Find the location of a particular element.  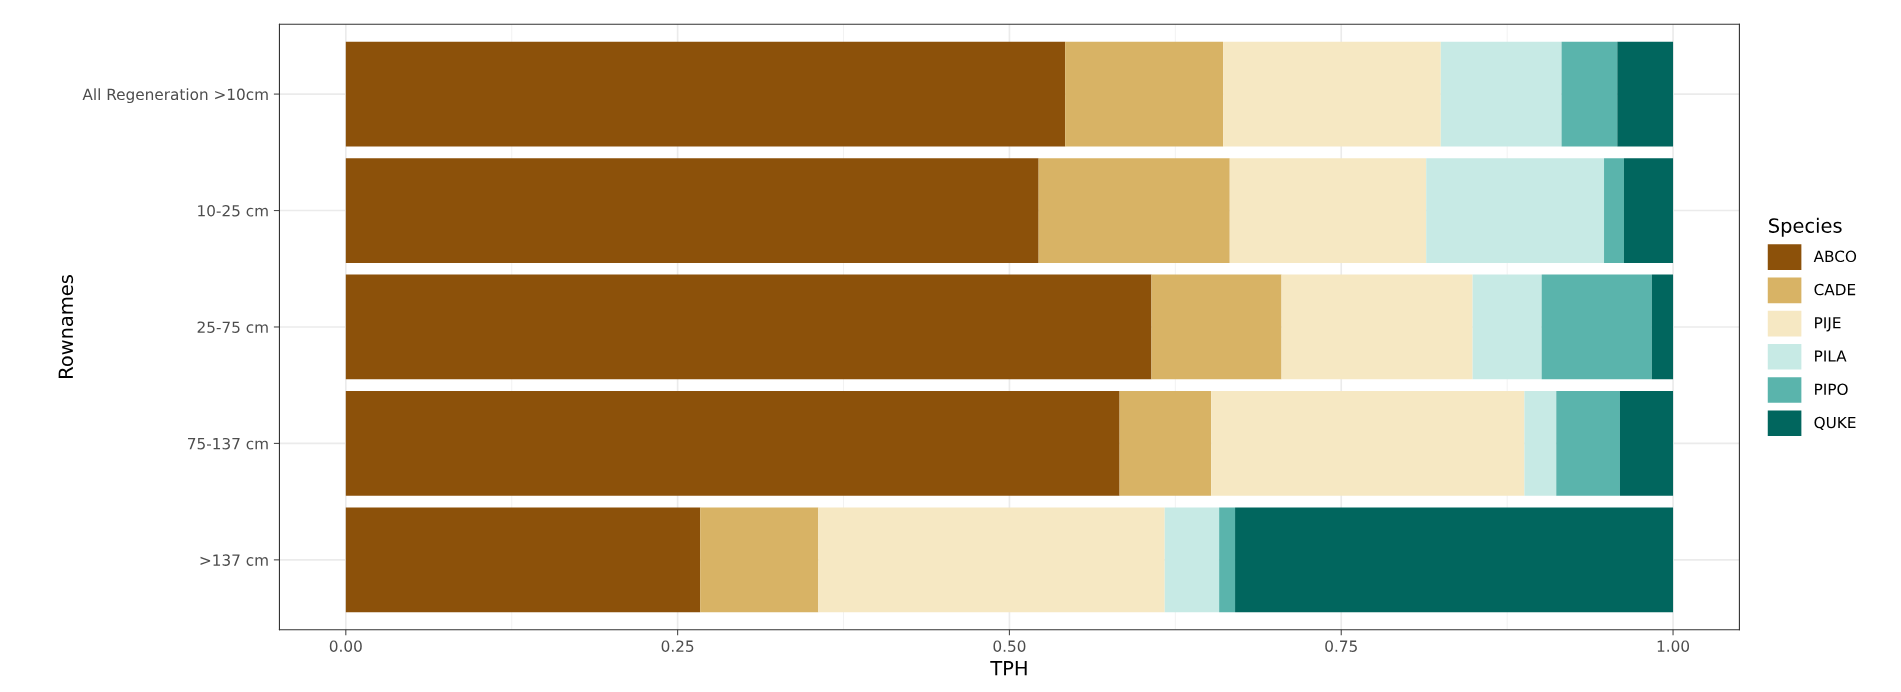

y-tick-label: >137 cm is located at coordinates (234, 560).